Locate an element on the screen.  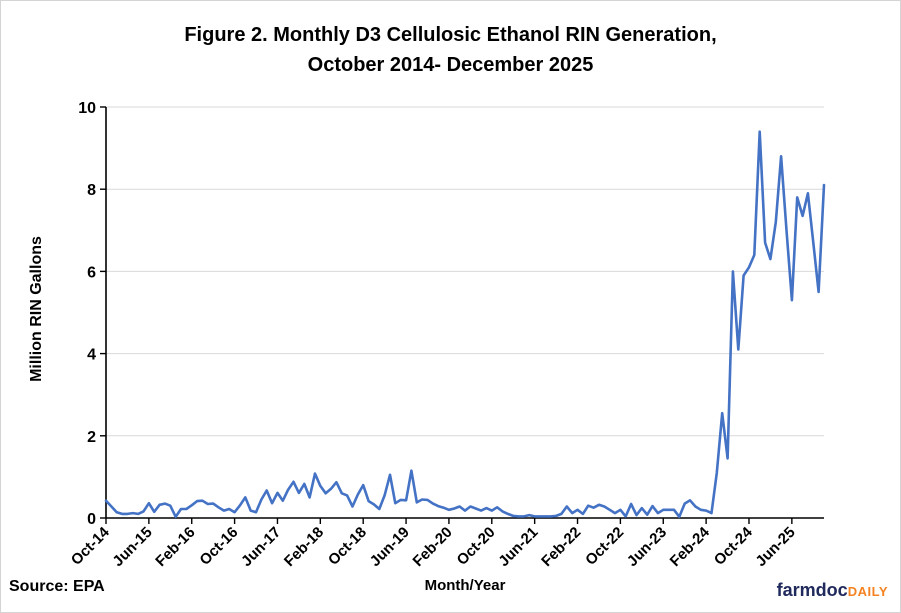
svg-text: Jun-15 is located at coordinates (132, 547).